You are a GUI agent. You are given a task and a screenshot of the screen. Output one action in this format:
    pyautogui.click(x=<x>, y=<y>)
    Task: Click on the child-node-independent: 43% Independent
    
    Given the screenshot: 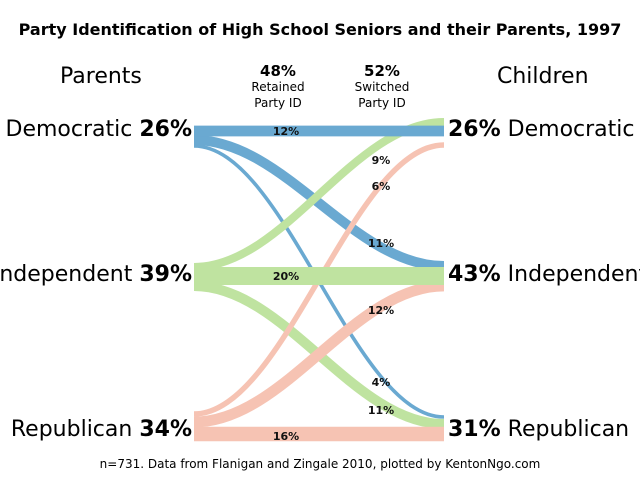 What is the action you would take?
    pyautogui.click(x=544, y=274)
    